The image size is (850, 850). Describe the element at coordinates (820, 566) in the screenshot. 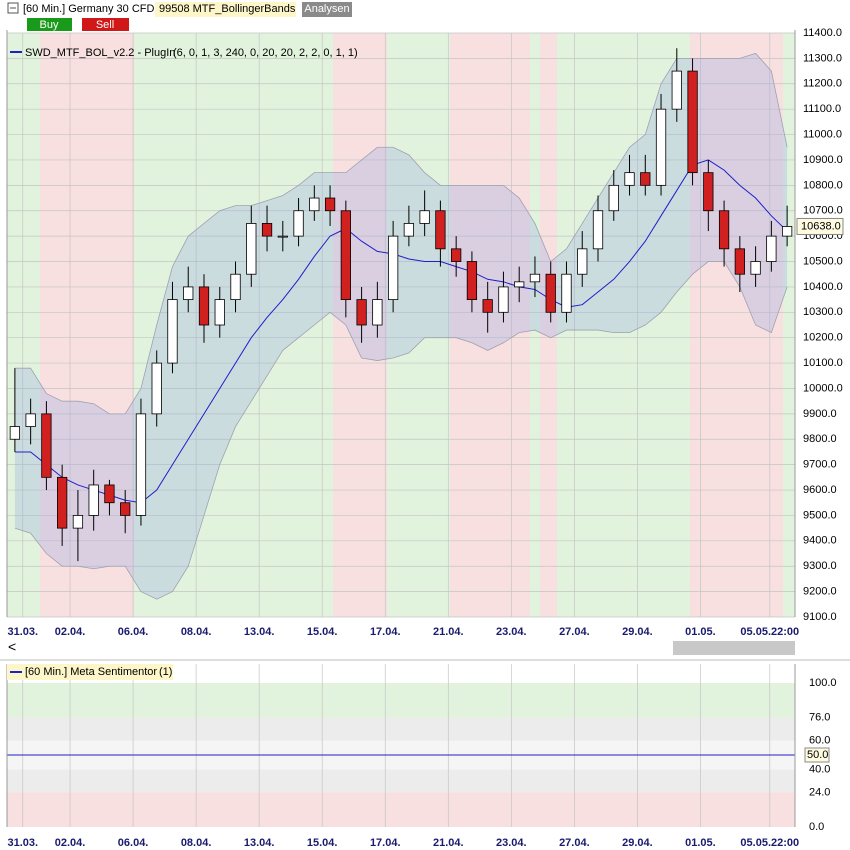

I see `y-tick-label: 9300.0` at that location.